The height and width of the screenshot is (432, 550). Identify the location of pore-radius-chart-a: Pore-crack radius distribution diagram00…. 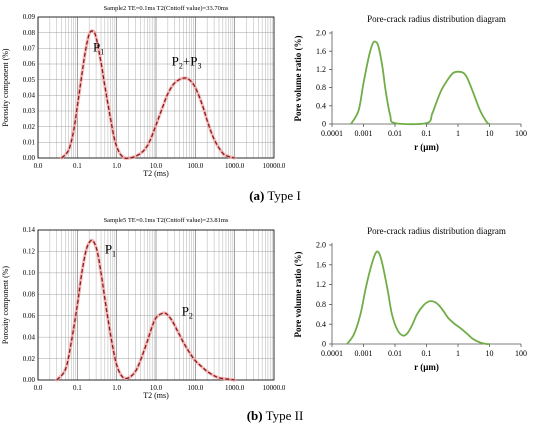
(410, 83).